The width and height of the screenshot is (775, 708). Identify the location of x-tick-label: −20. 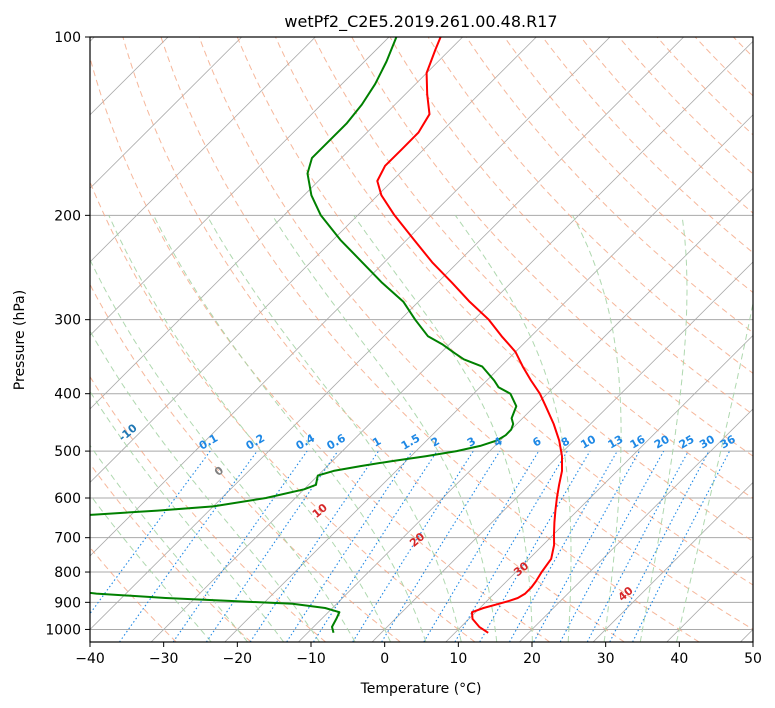
(238, 659).